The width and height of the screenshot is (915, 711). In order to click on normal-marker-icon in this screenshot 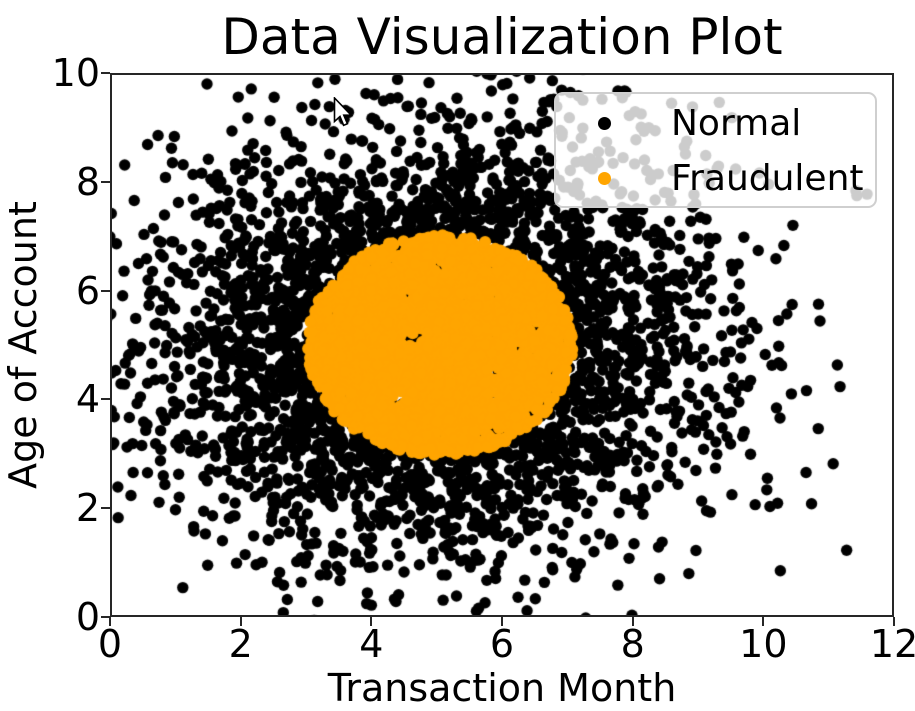, I will do `click(604, 123)`.